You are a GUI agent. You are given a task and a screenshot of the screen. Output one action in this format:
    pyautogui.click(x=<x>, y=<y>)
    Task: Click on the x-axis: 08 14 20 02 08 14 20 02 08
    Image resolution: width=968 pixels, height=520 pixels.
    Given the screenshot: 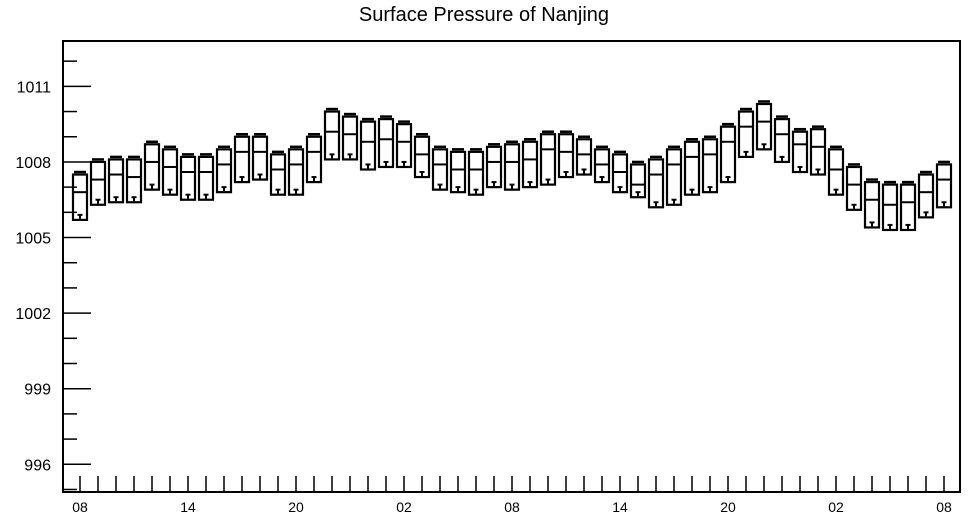 What is the action you would take?
    pyautogui.click(x=512, y=495)
    